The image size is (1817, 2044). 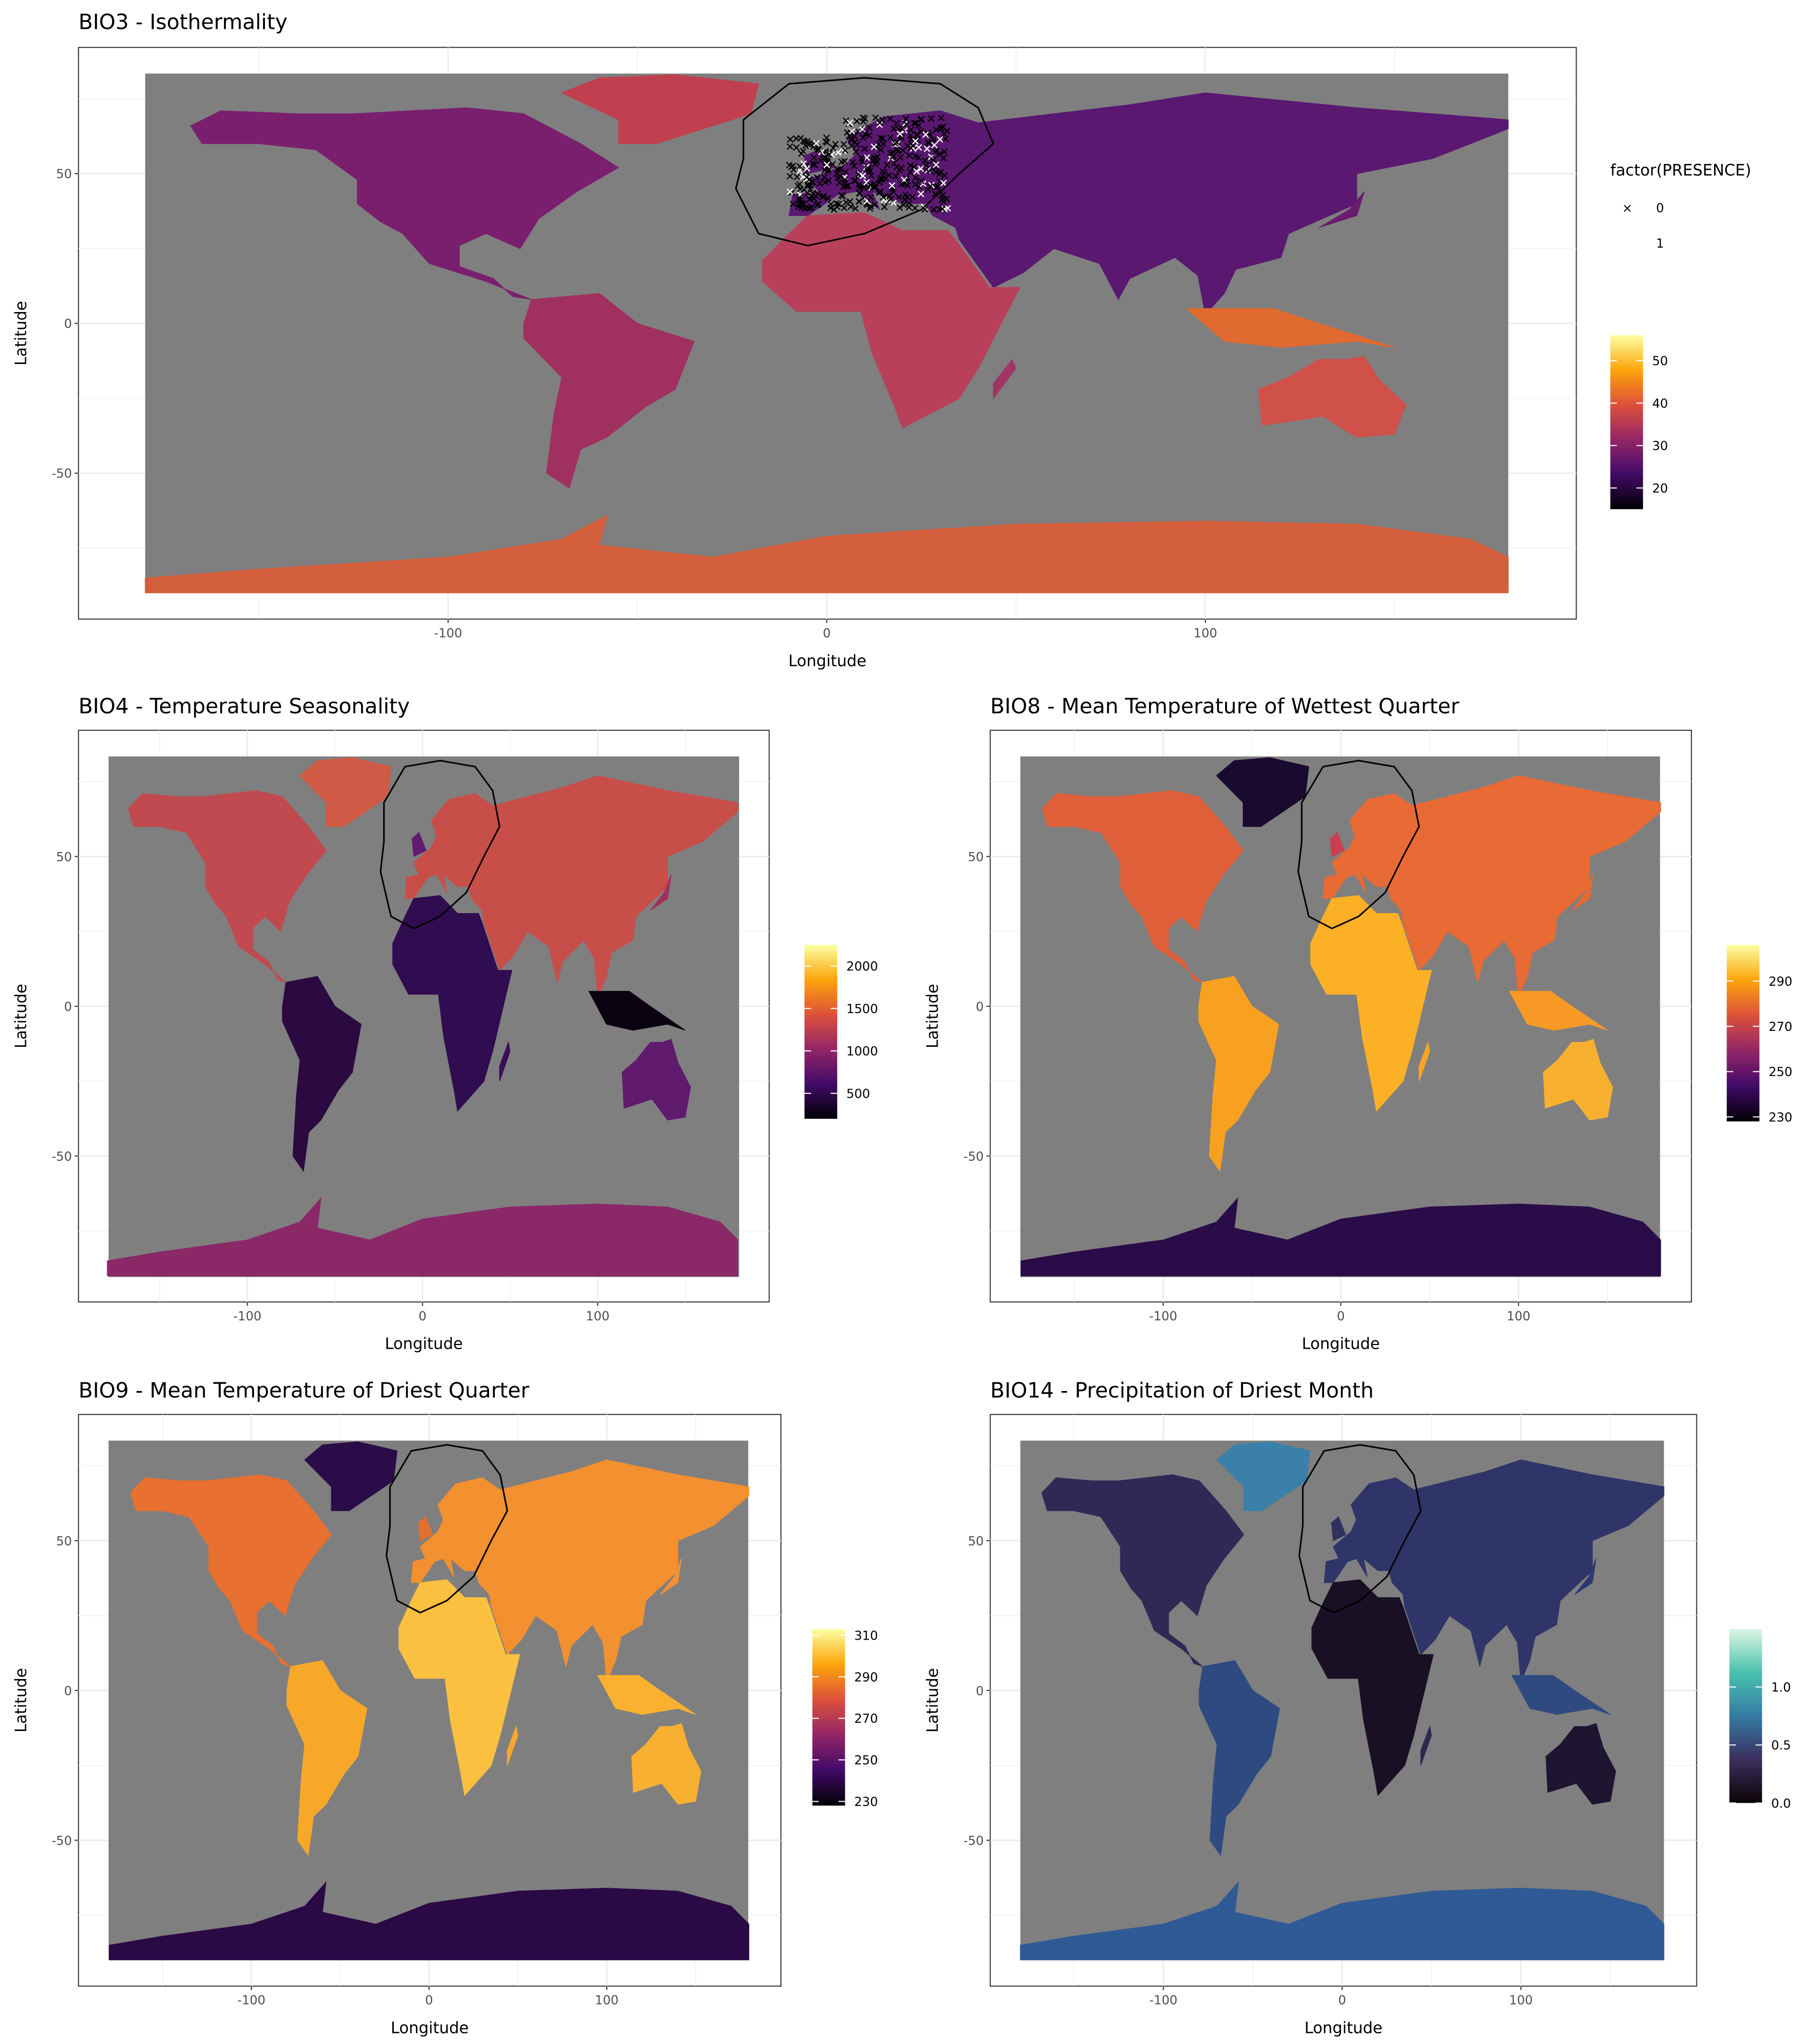 What do you see at coordinates (1660, 404) in the screenshot?
I see `colorbar-label: 40` at bounding box center [1660, 404].